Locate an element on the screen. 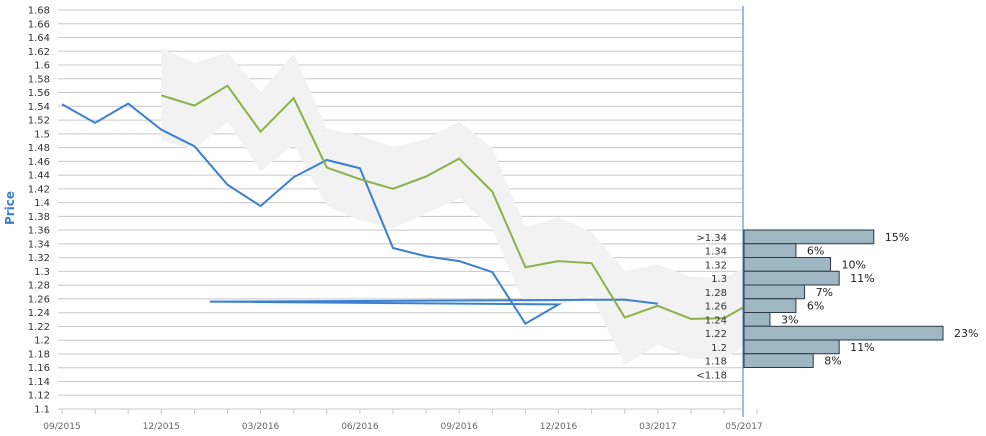  y-tick-label: 1.14 is located at coordinates (39, 382).